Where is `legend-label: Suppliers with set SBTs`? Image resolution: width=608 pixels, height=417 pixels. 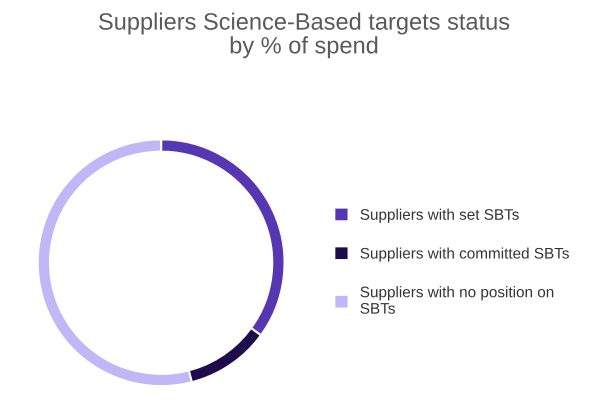 legend-label: Suppliers with set SBTs is located at coordinates (439, 215).